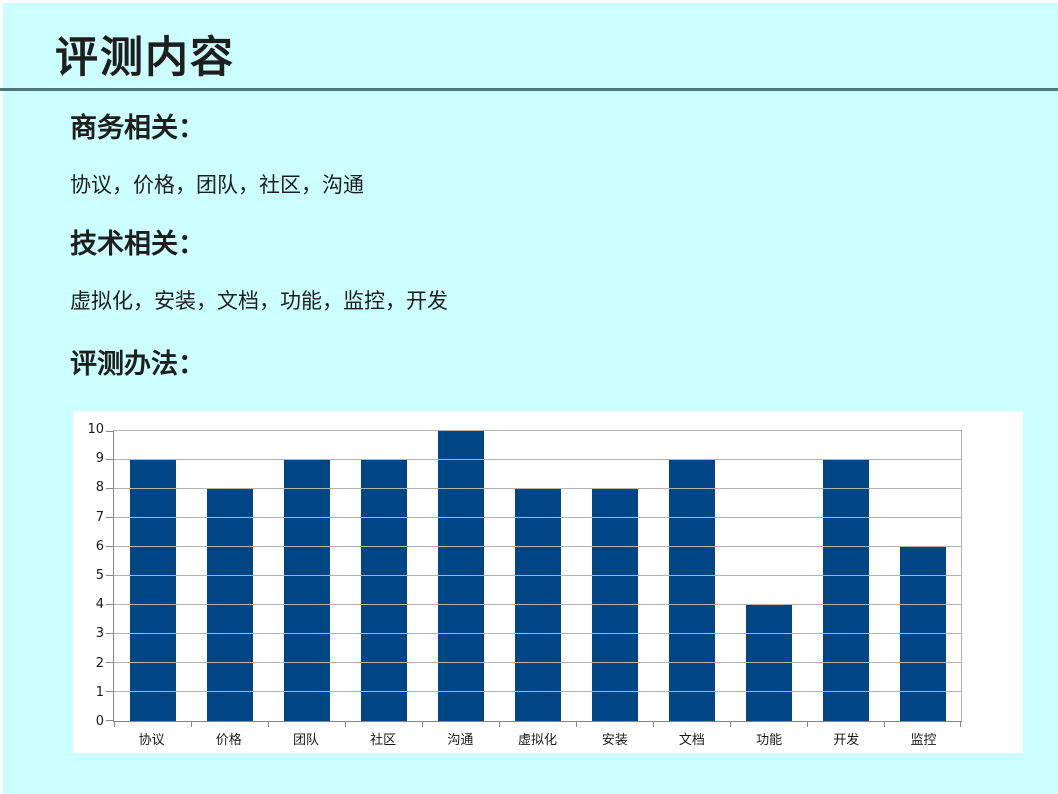 This screenshot has width=1058, height=794. What do you see at coordinates (99, 721) in the screenshot?
I see `y-axis-tick-label: 0` at bounding box center [99, 721].